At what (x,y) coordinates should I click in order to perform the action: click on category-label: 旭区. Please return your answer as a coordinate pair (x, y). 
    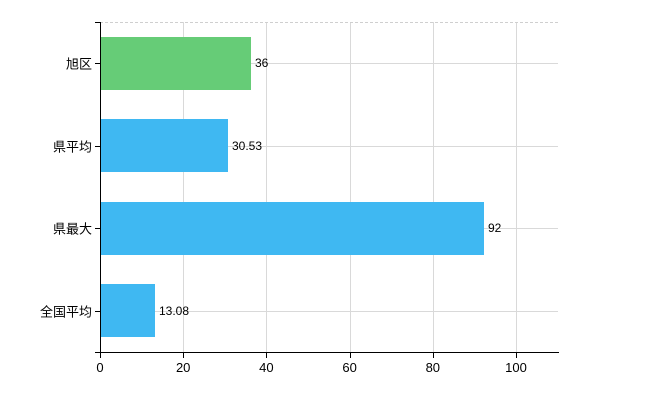
    Looking at the image, I should click on (78, 64).